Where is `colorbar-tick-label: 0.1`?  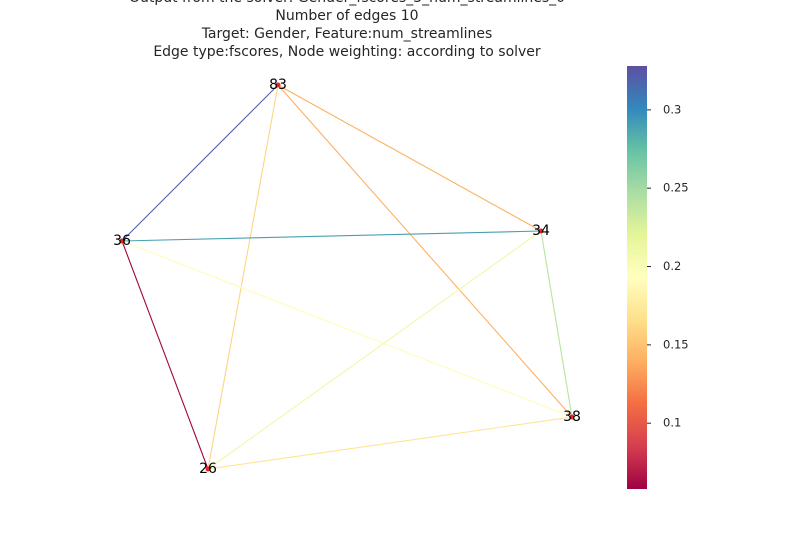 colorbar-tick-label: 0.1 is located at coordinates (672, 423).